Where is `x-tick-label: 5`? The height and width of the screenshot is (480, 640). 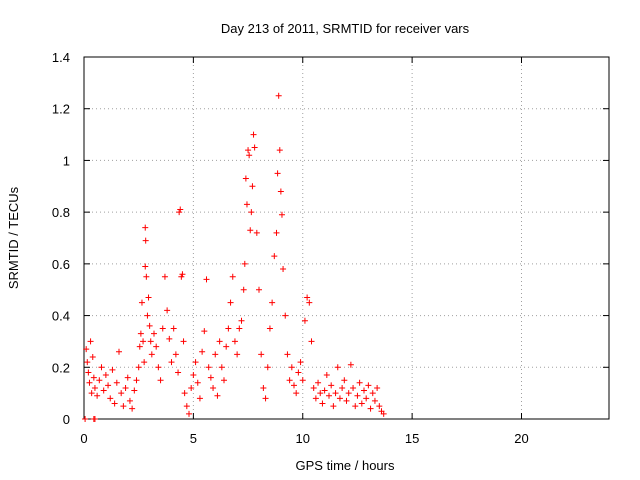
x-tick-label: 5 is located at coordinates (193, 438).